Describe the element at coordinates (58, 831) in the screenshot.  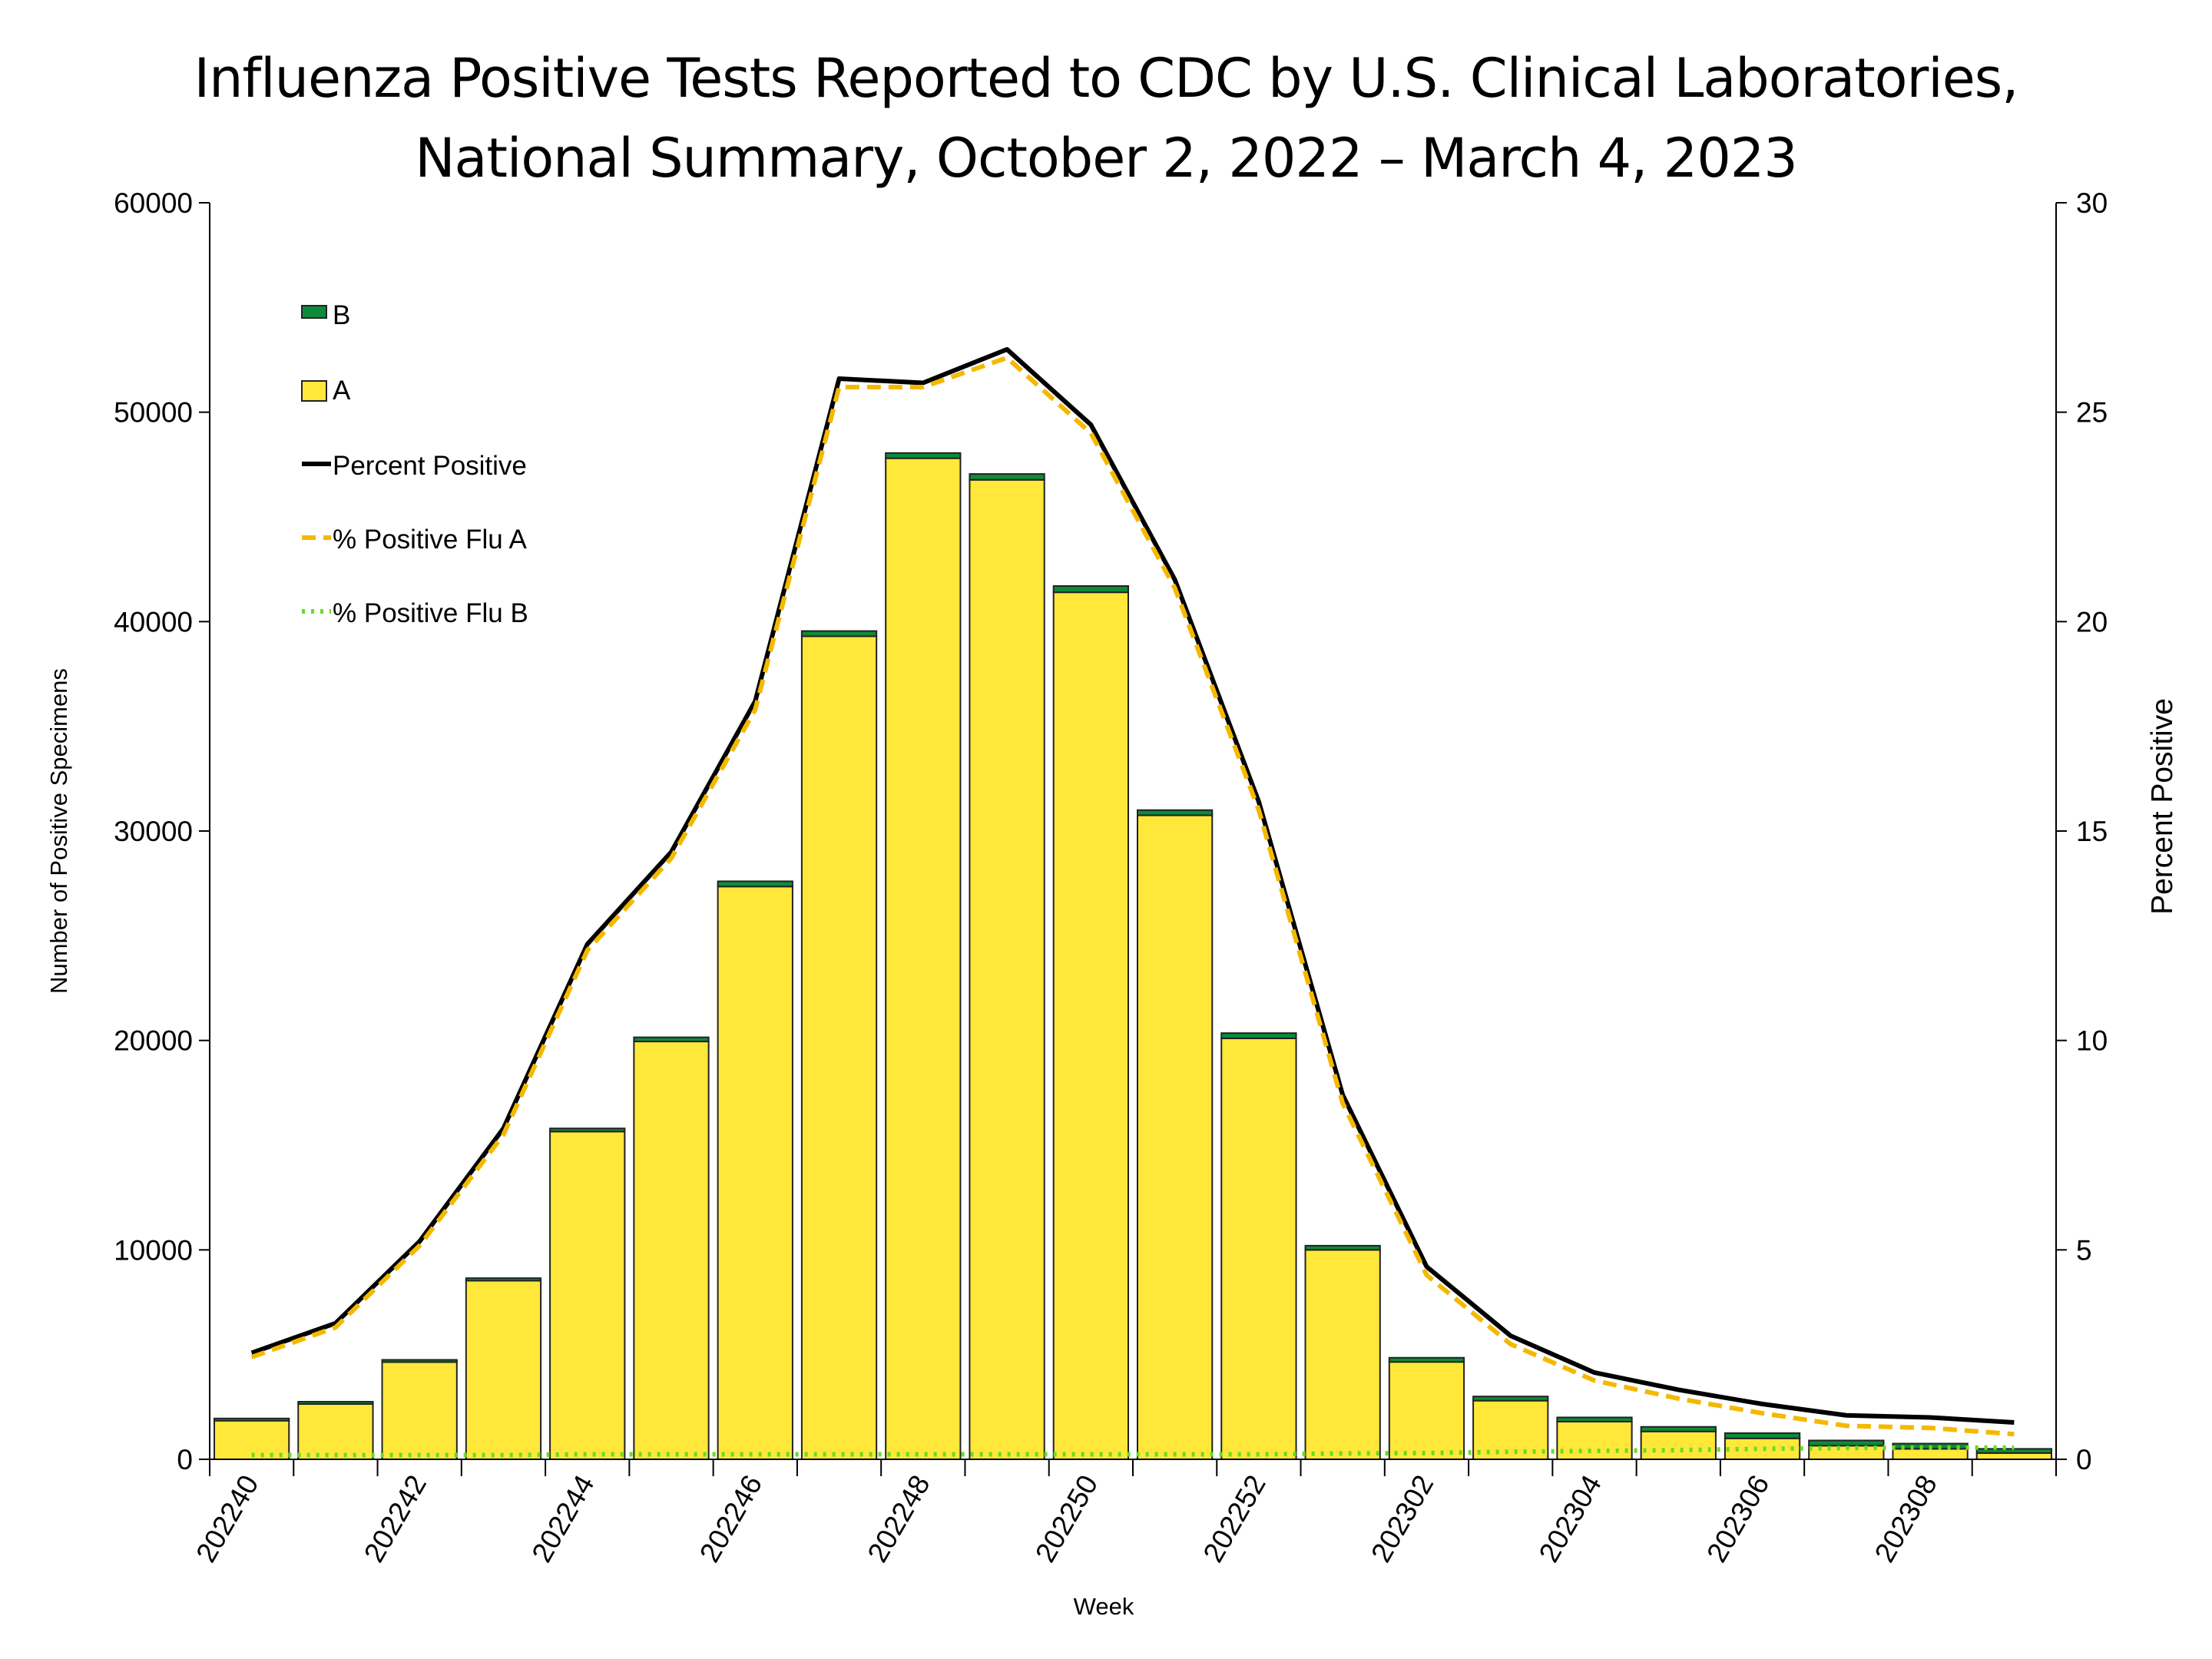
I see `y-axis-label: Number of Positive Specimens` at that location.